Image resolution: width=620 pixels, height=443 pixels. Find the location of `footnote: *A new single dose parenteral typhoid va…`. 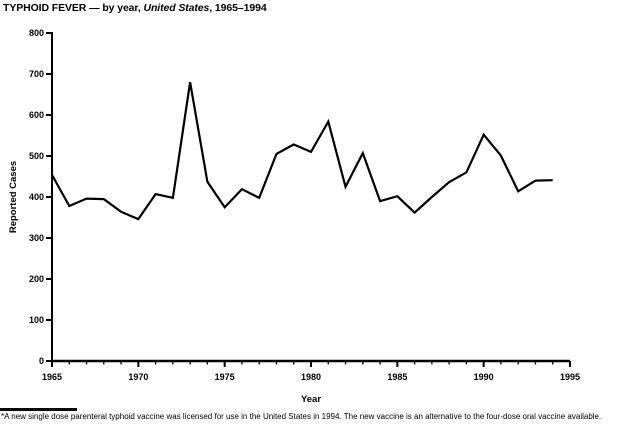

footnote: *A new single dose parenteral typhoid va… is located at coordinates (310, 417).